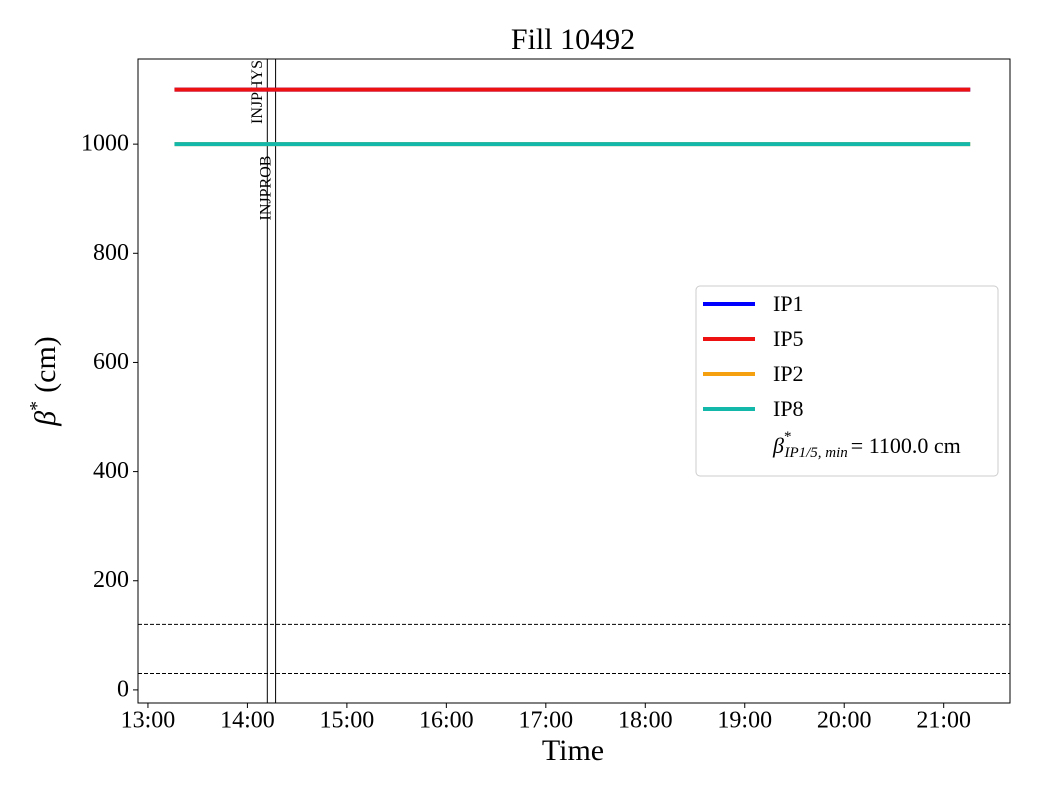 The image size is (1040, 800). I want to click on y-label-sup: *, so click(37, 406).